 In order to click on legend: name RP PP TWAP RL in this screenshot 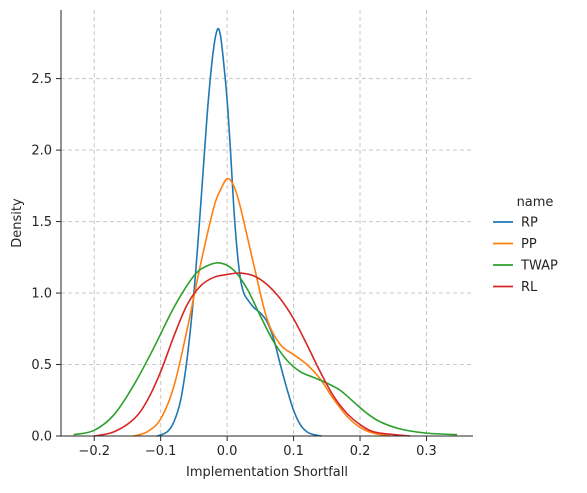, I will do `click(525, 245)`.